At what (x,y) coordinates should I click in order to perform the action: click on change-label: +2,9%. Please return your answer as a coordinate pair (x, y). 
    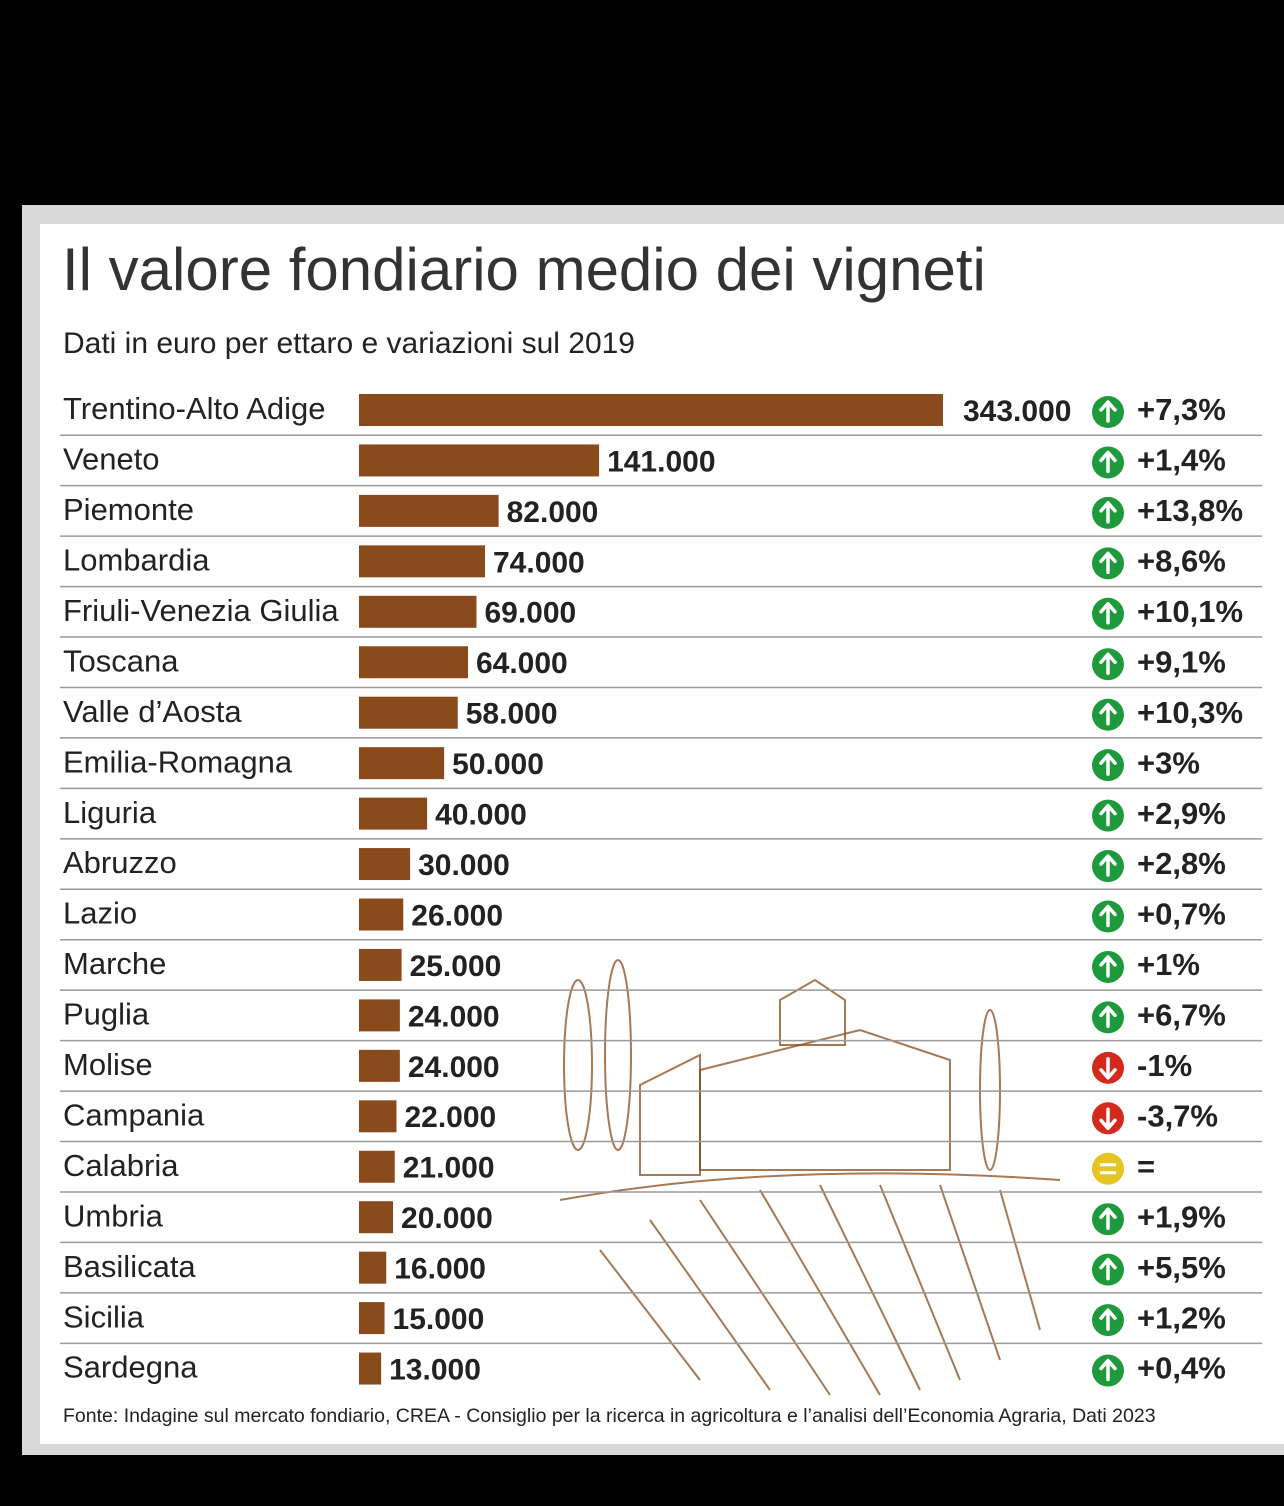
    Looking at the image, I should click on (1181, 813).